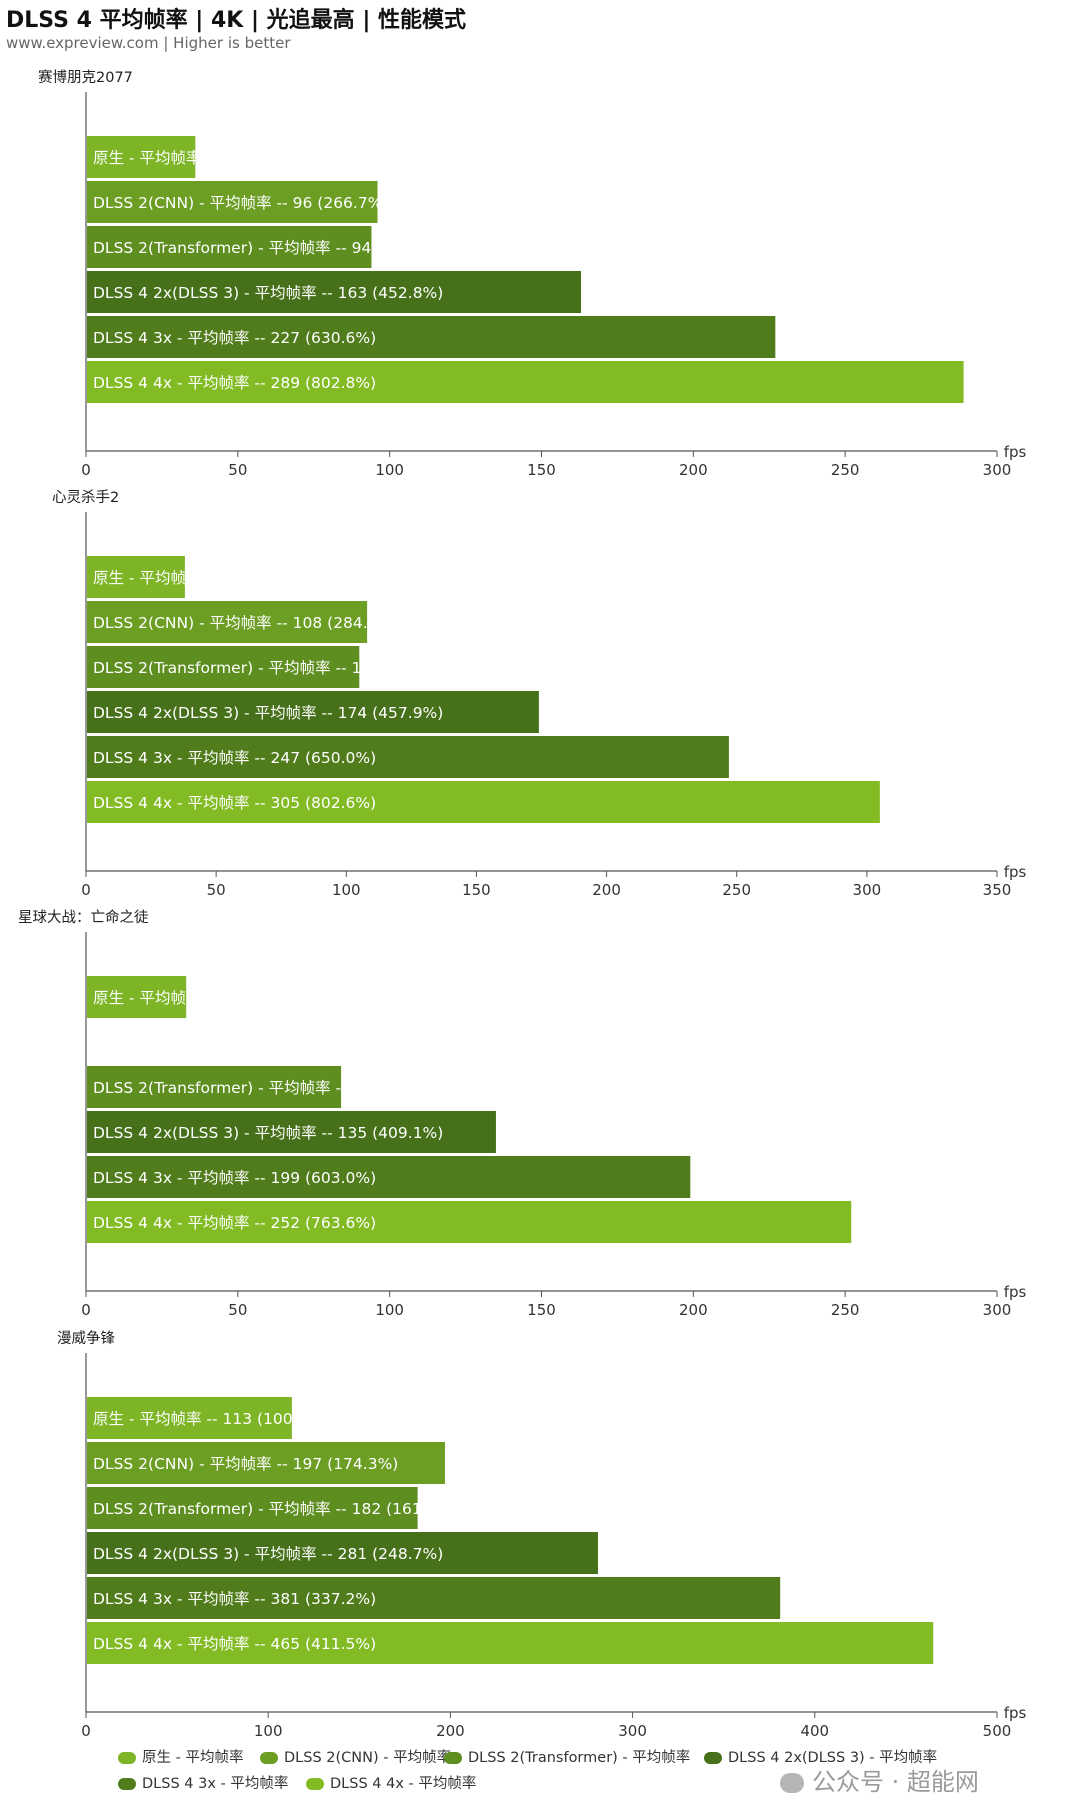 The height and width of the screenshot is (1811, 1080). I want to click on watermark: 公众号 · 超能网, so click(879, 1779).